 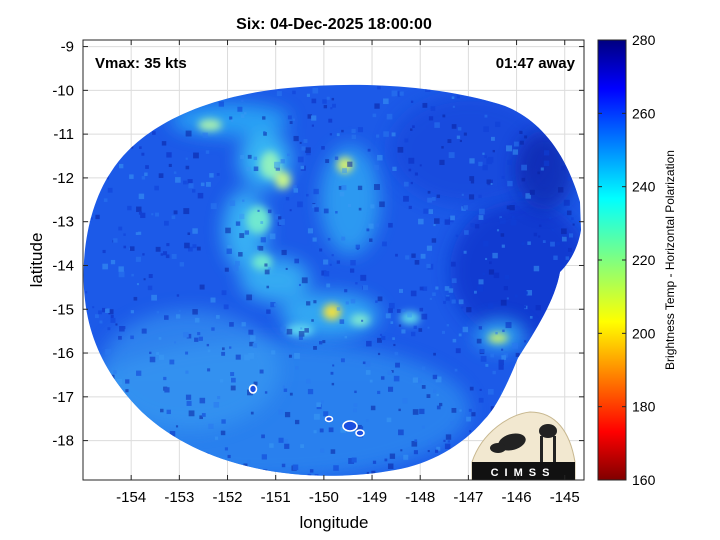 What do you see at coordinates (360, 433) in the screenshot?
I see `island` at bounding box center [360, 433].